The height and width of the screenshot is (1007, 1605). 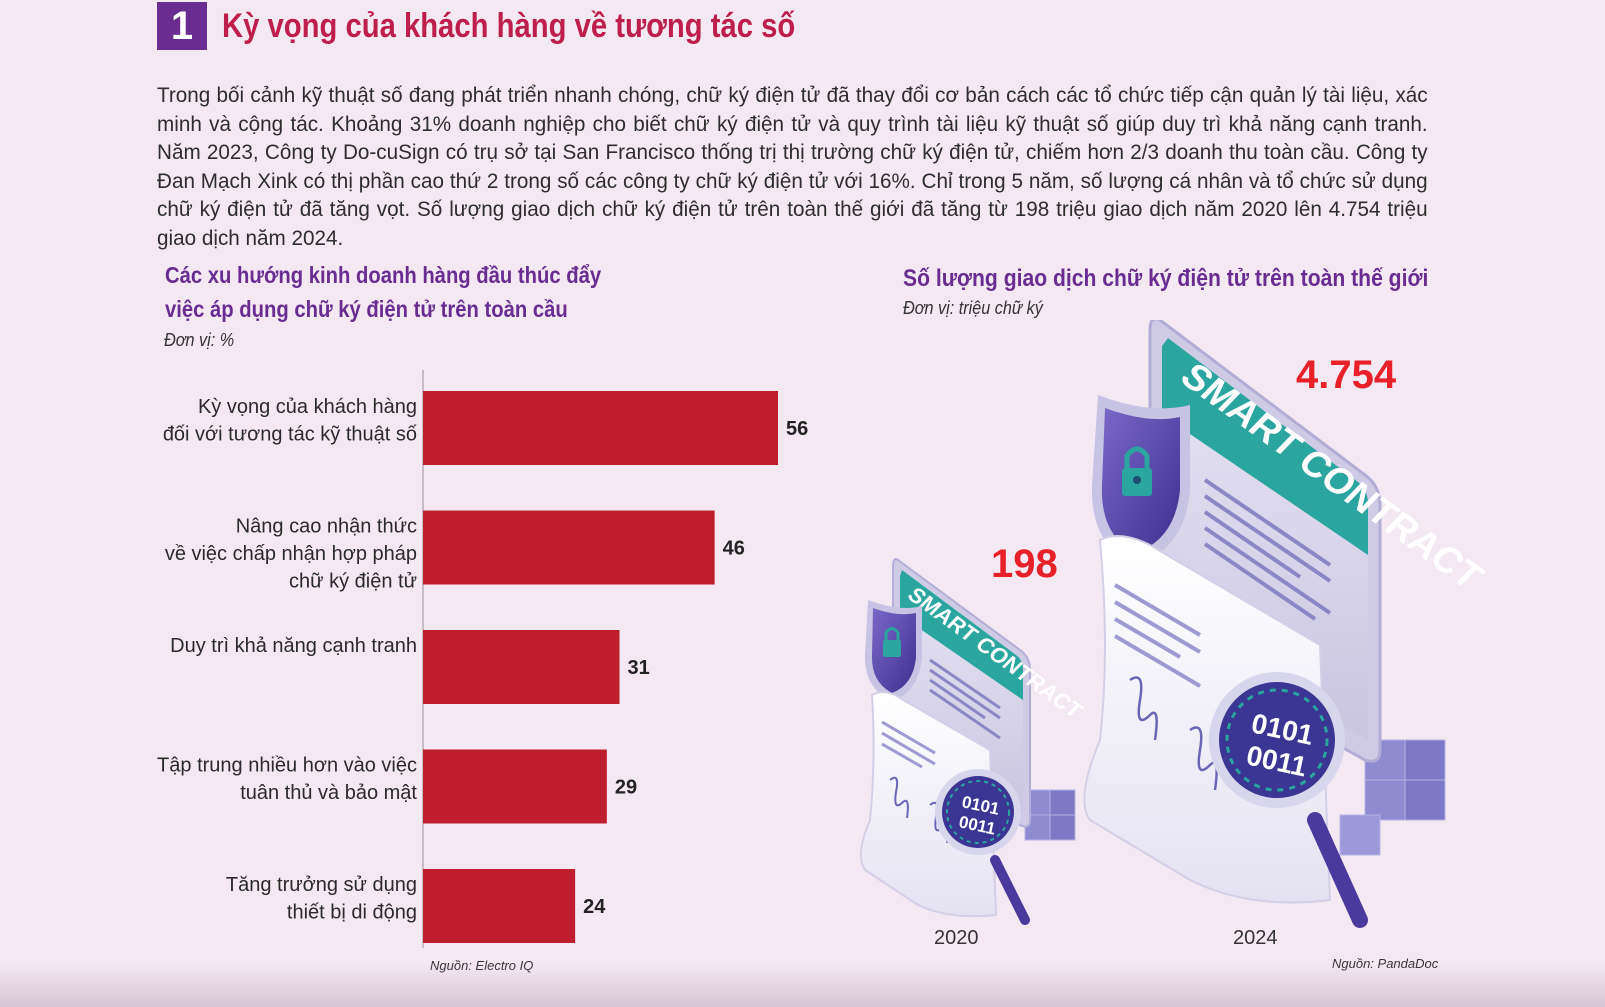 I want to click on bar-value-label-3: 31, so click(x=639, y=668).